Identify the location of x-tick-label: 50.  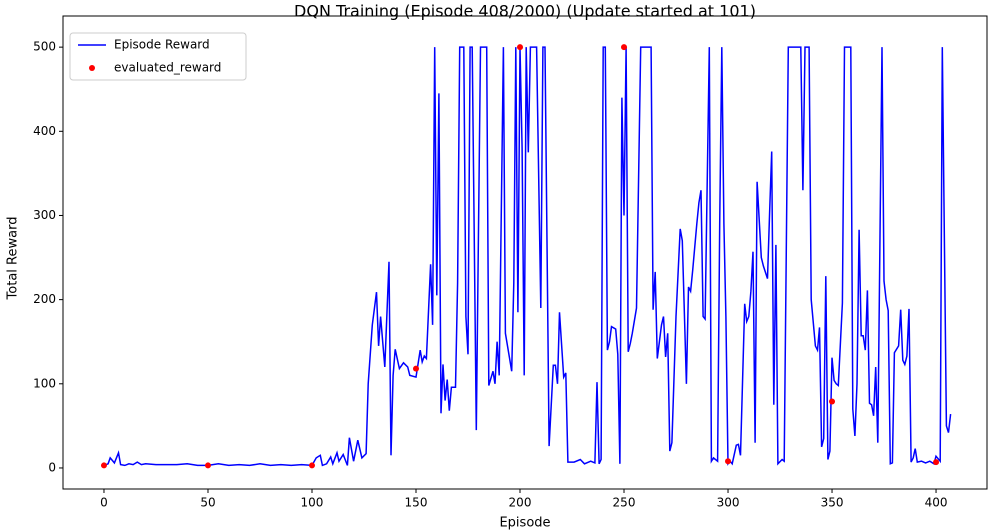
(207, 503).